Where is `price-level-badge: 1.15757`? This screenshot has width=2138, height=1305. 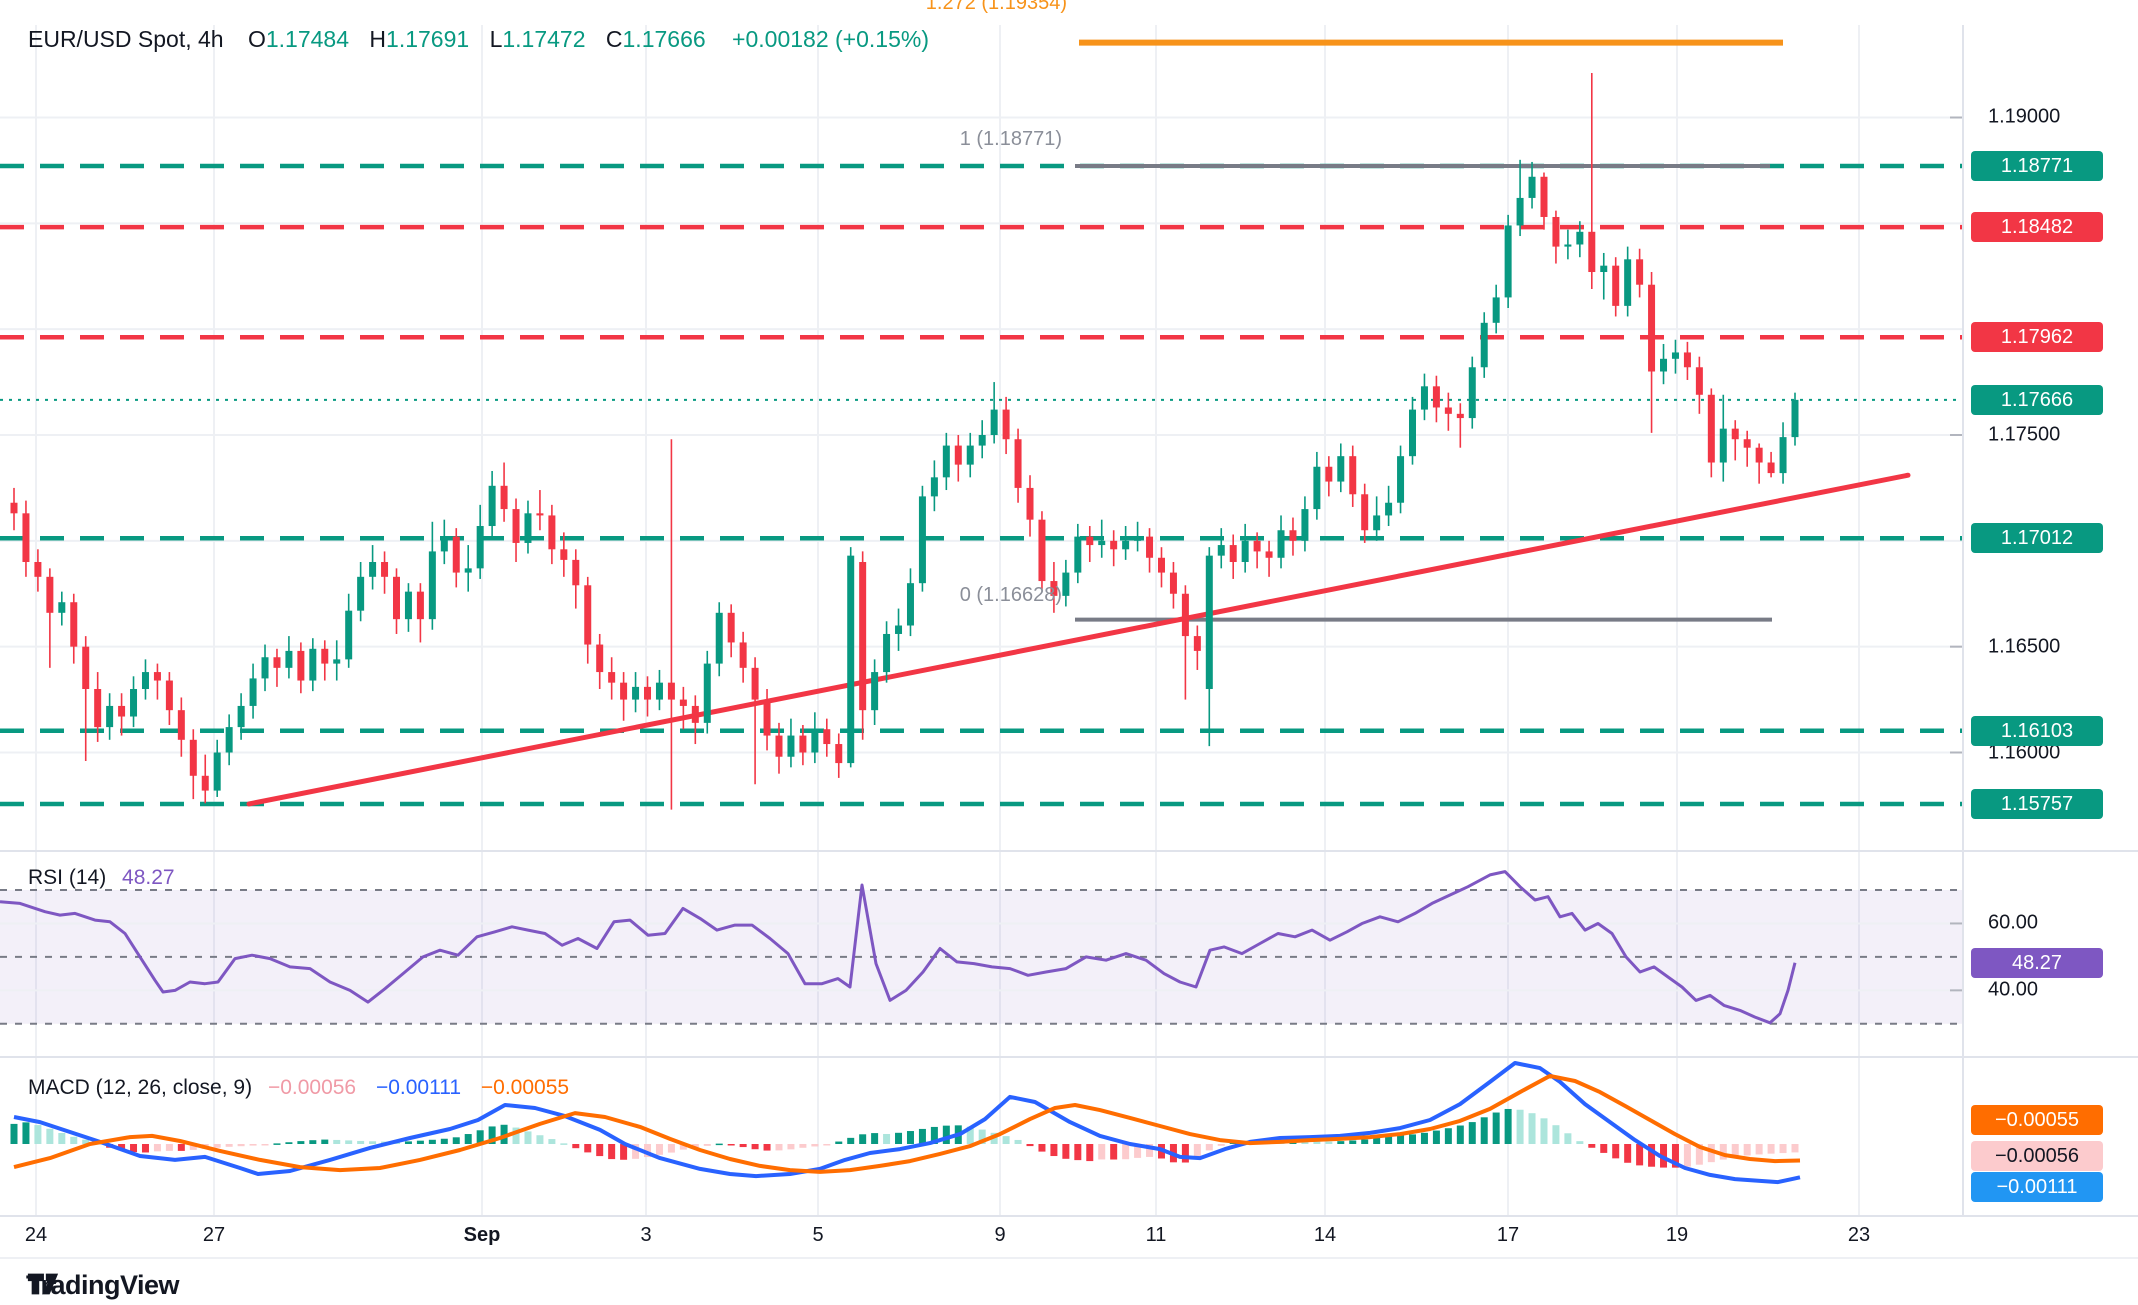
price-level-badge: 1.15757 is located at coordinates (2037, 803).